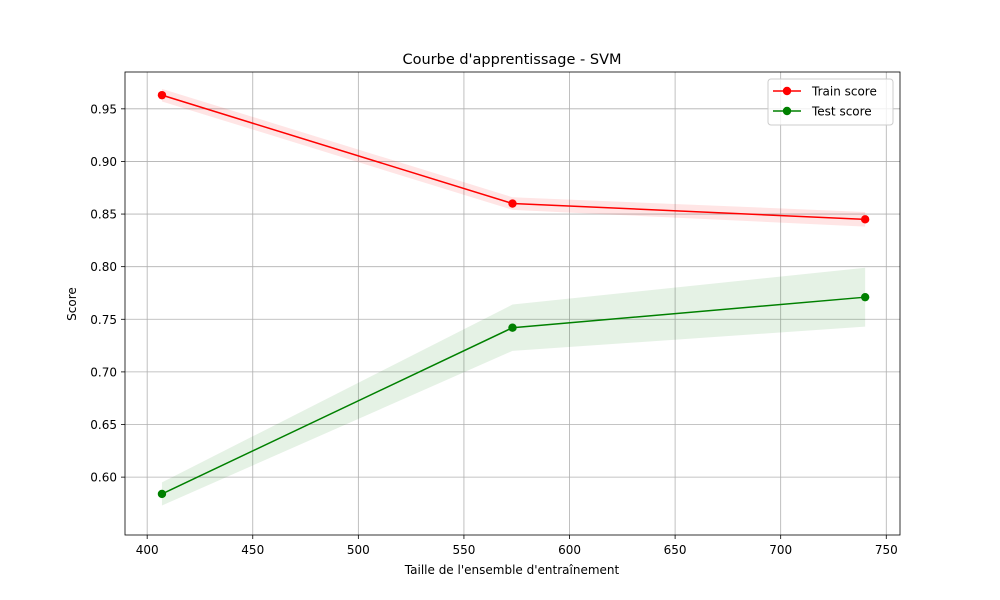 This screenshot has height=600, width=1000. What do you see at coordinates (147, 550) in the screenshot?
I see `x-tick-label: 400` at bounding box center [147, 550].